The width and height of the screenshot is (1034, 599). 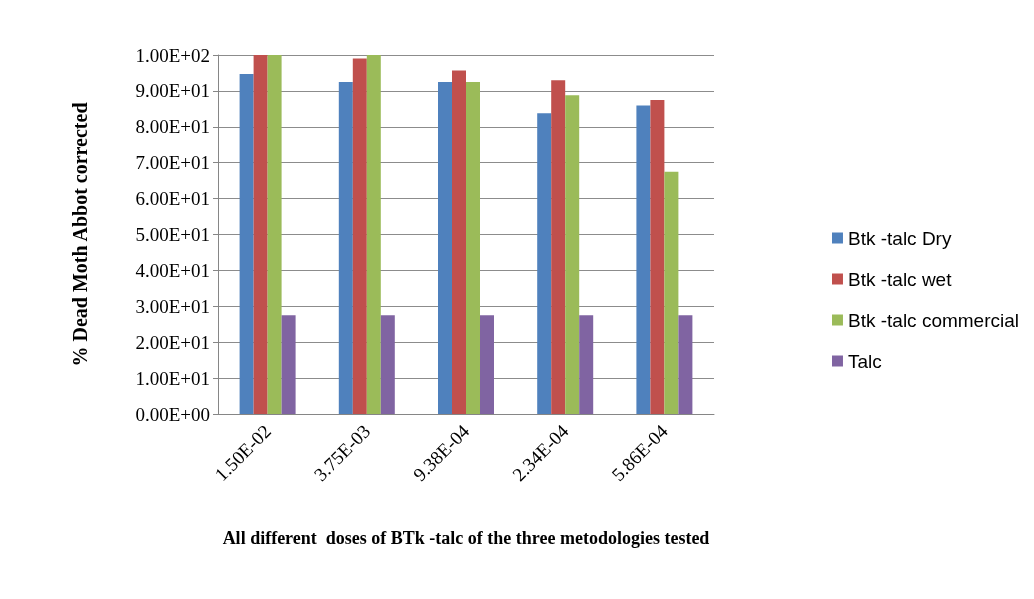 What do you see at coordinates (172, 414) in the screenshot?
I see `y-tick-label: 0.00E+00` at bounding box center [172, 414].